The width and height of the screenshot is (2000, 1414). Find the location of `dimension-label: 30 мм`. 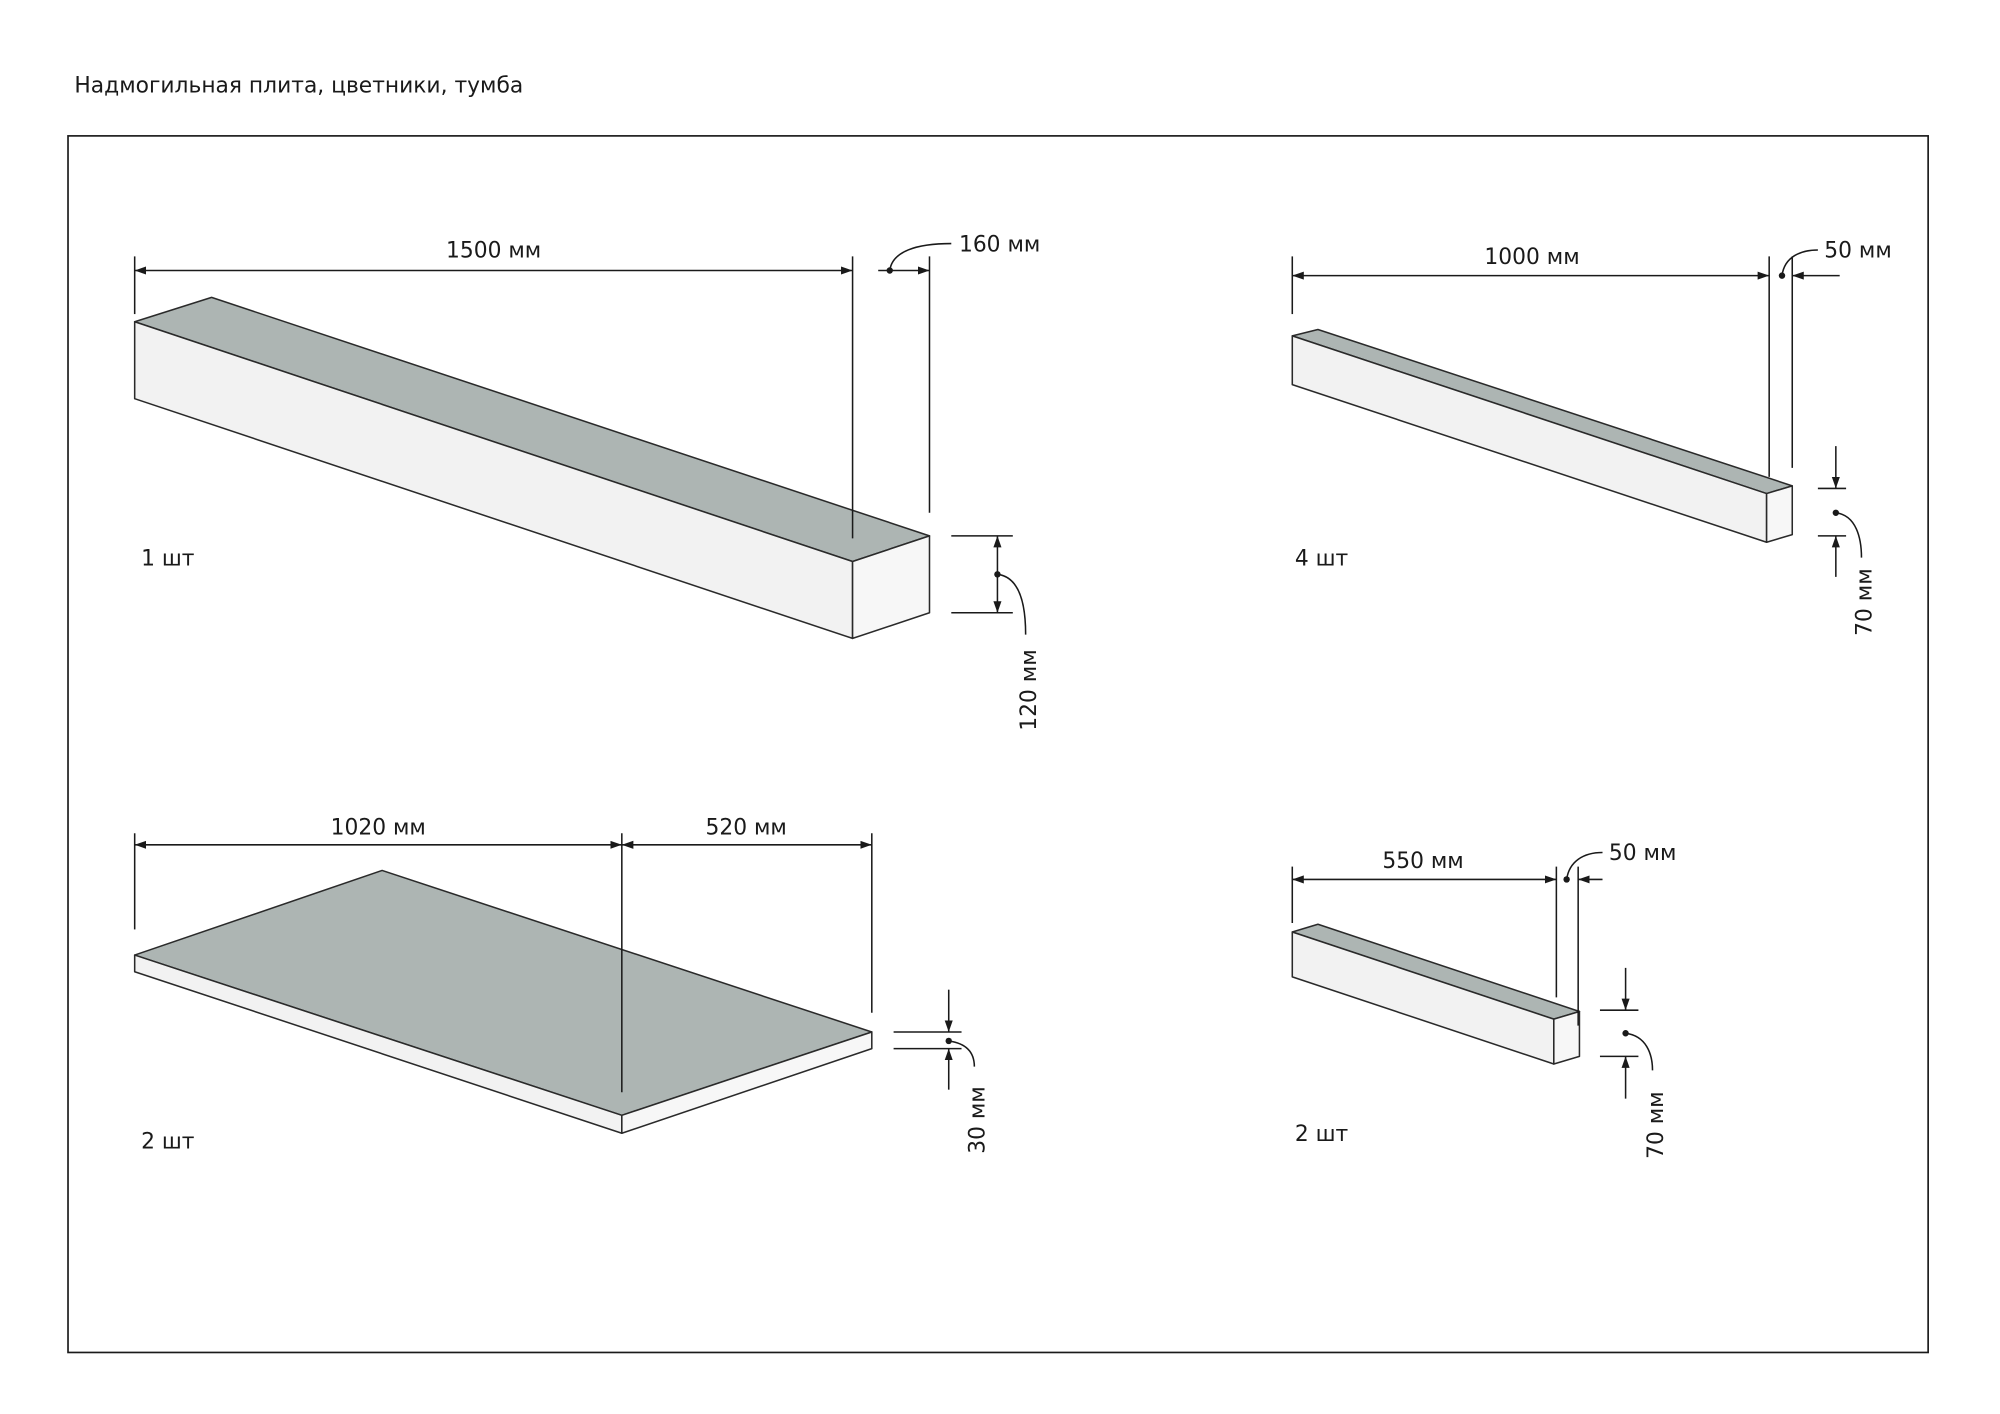

dimension-label: 30 мм is located at coordinates (978, 1120).